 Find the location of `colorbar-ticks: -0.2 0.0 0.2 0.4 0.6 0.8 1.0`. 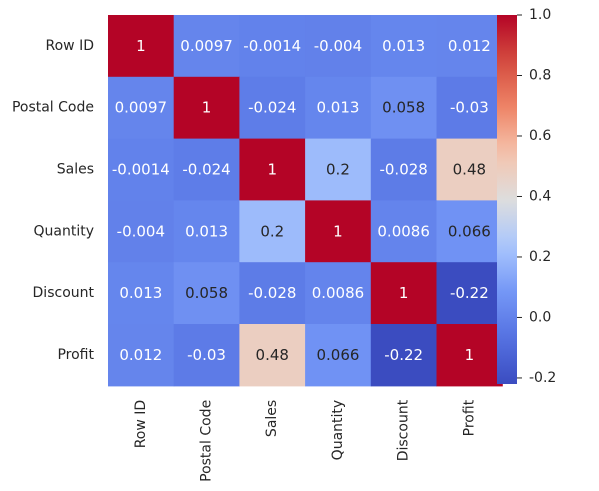

colorbar-ticks: -0.2 0.0 0.2 0.4 0.6 0.8 1.0 is located at coordinates (536, 196).